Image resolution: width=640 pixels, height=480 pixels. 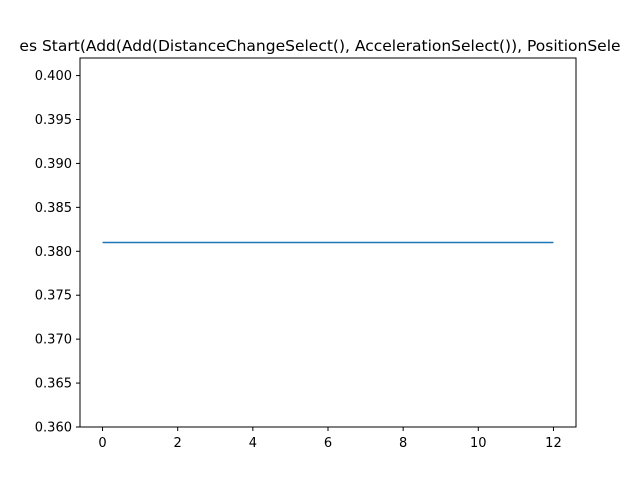 I want to click on y-tick-label: 0.380, so click(x=53, y=252).